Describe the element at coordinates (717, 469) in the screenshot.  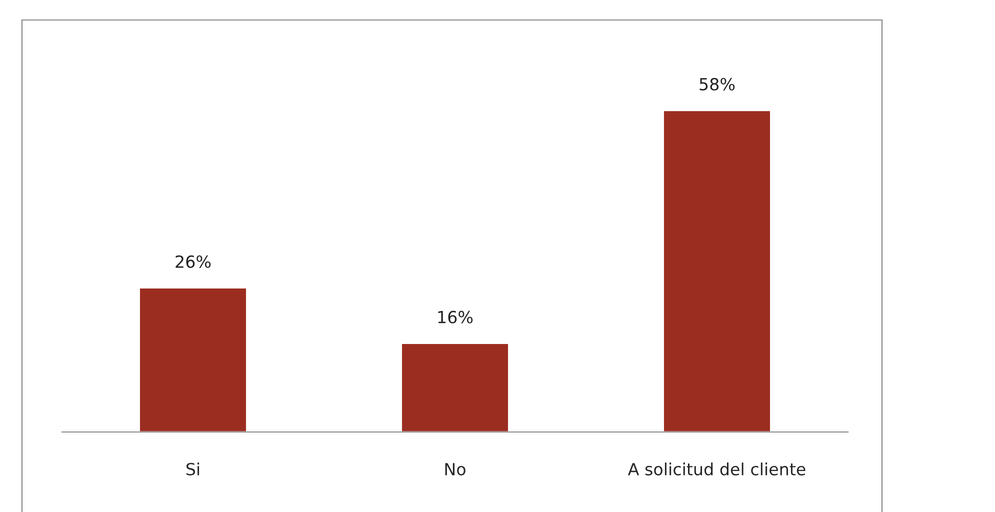
I see `x-tick-label: A solicitud del cliente` at that location.